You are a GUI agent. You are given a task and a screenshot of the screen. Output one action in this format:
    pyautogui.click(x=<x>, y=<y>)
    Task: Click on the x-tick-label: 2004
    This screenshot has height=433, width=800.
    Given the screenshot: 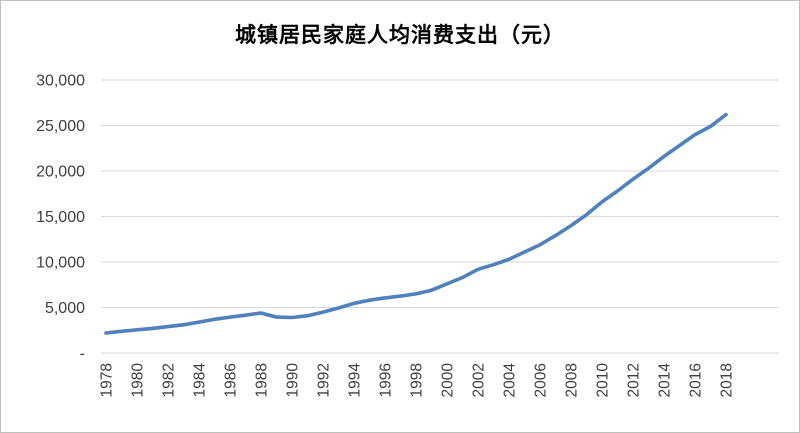 What is the action you would take?
    pyautogui.click(x=510, y=380)
    